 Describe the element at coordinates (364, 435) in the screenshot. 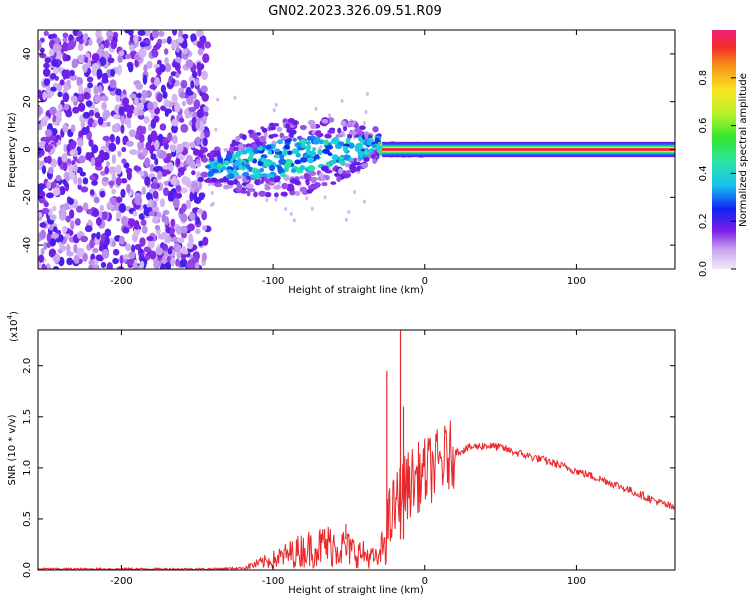

I see `snr-spikes` at that location.